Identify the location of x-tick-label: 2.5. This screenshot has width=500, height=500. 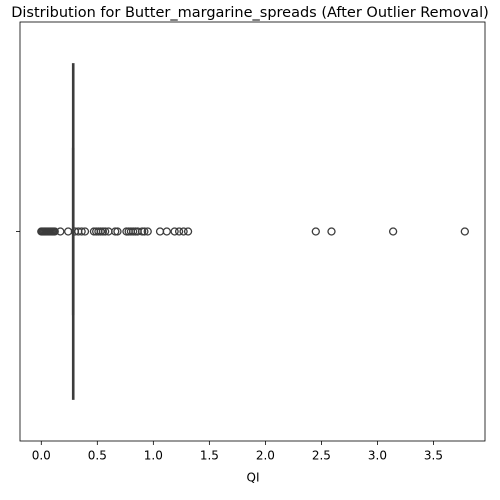
(321, 456).